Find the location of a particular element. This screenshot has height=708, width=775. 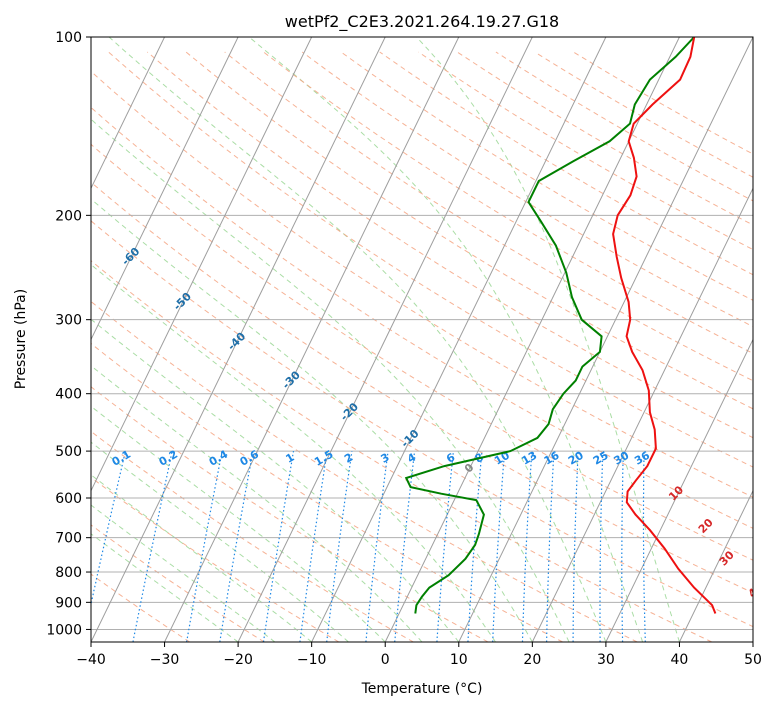

y-axis: 100 200 300 400 500 600 700 800 900 1000 is located at coordinates (68, 334).